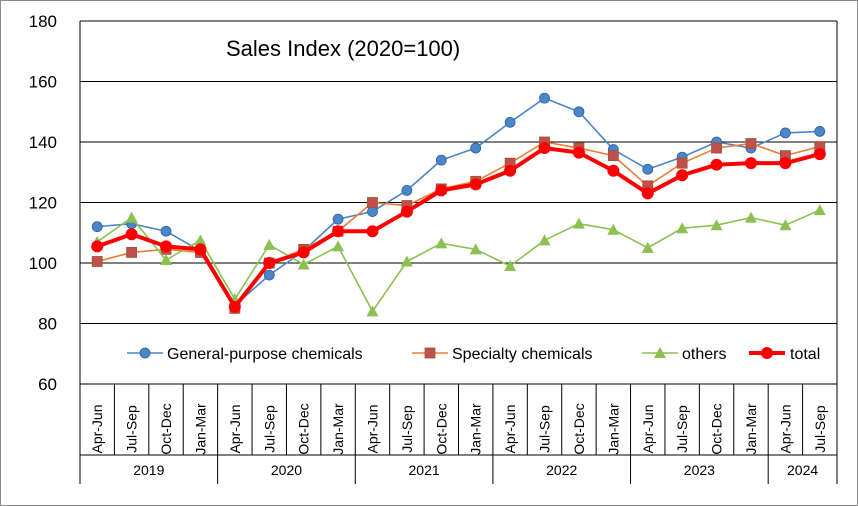 Image resolution: width=858 pixels, height=506 pixels. Describe the element at coordinates (47, 324) in the screenshot. I see `y-tick-label: 80` at that location.